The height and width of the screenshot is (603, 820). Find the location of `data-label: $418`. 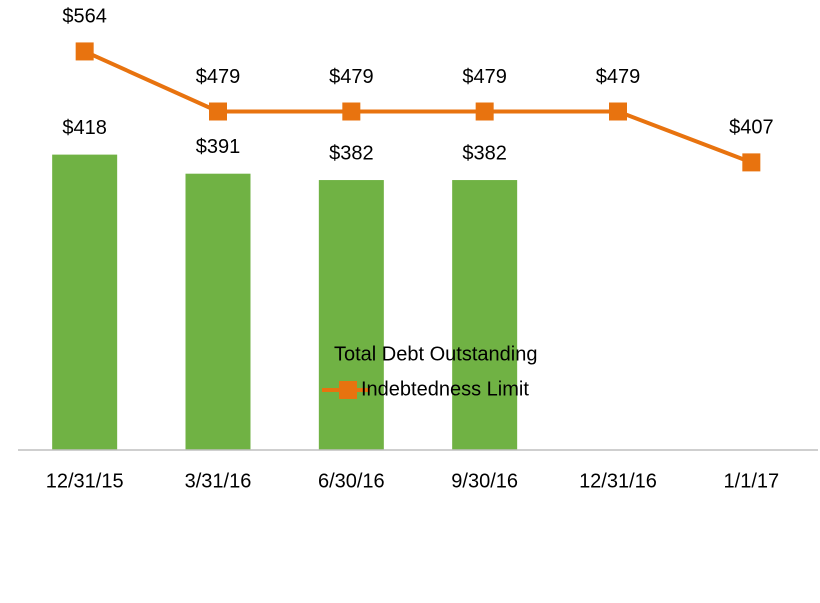

data-label: $418 is located at coordinates (84, 128).